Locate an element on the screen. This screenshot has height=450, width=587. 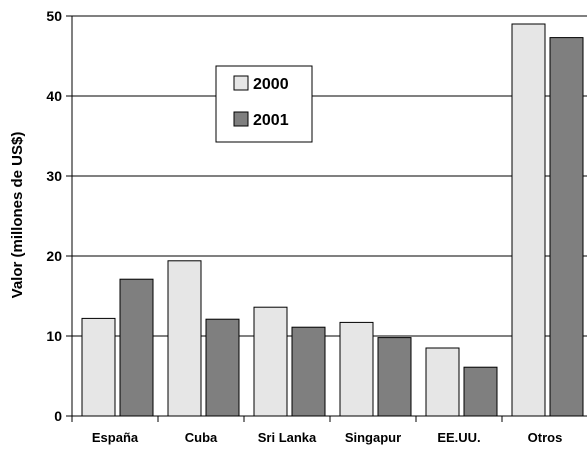
legend-swatch-2000 is located at coordinates (241, 83).